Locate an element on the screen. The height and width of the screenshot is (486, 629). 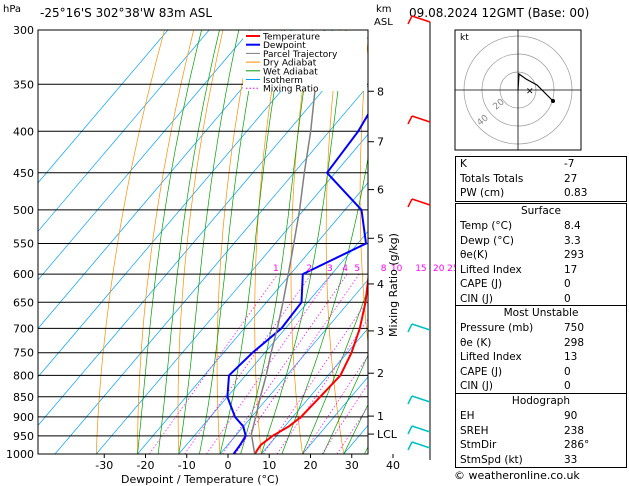
hodograph-label: EH is located at coordinates (467, 416).